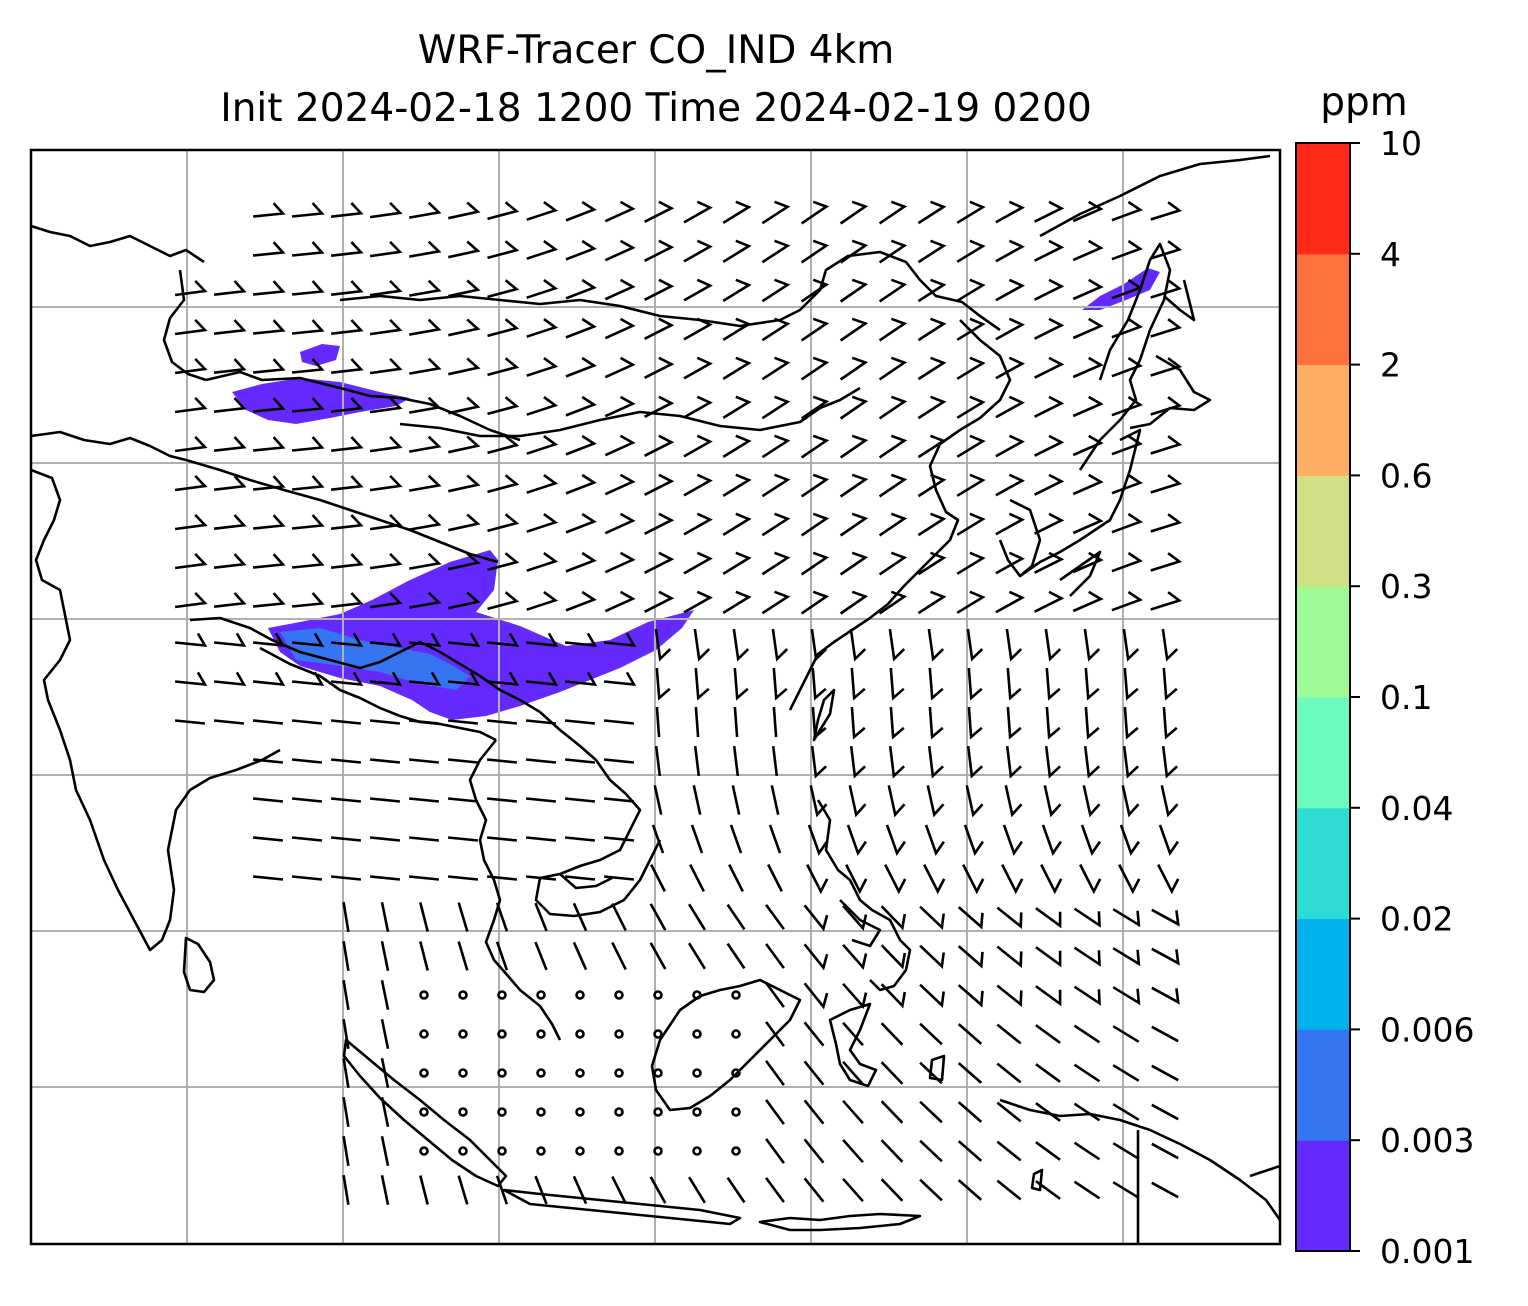 Image resolution: width=1528 pixels, height=1306 pixels. Describe the element at coordinates (656, 50) in the screenshot. I see `map-title: WRF-Tracer CO_IND 4km` at that location.